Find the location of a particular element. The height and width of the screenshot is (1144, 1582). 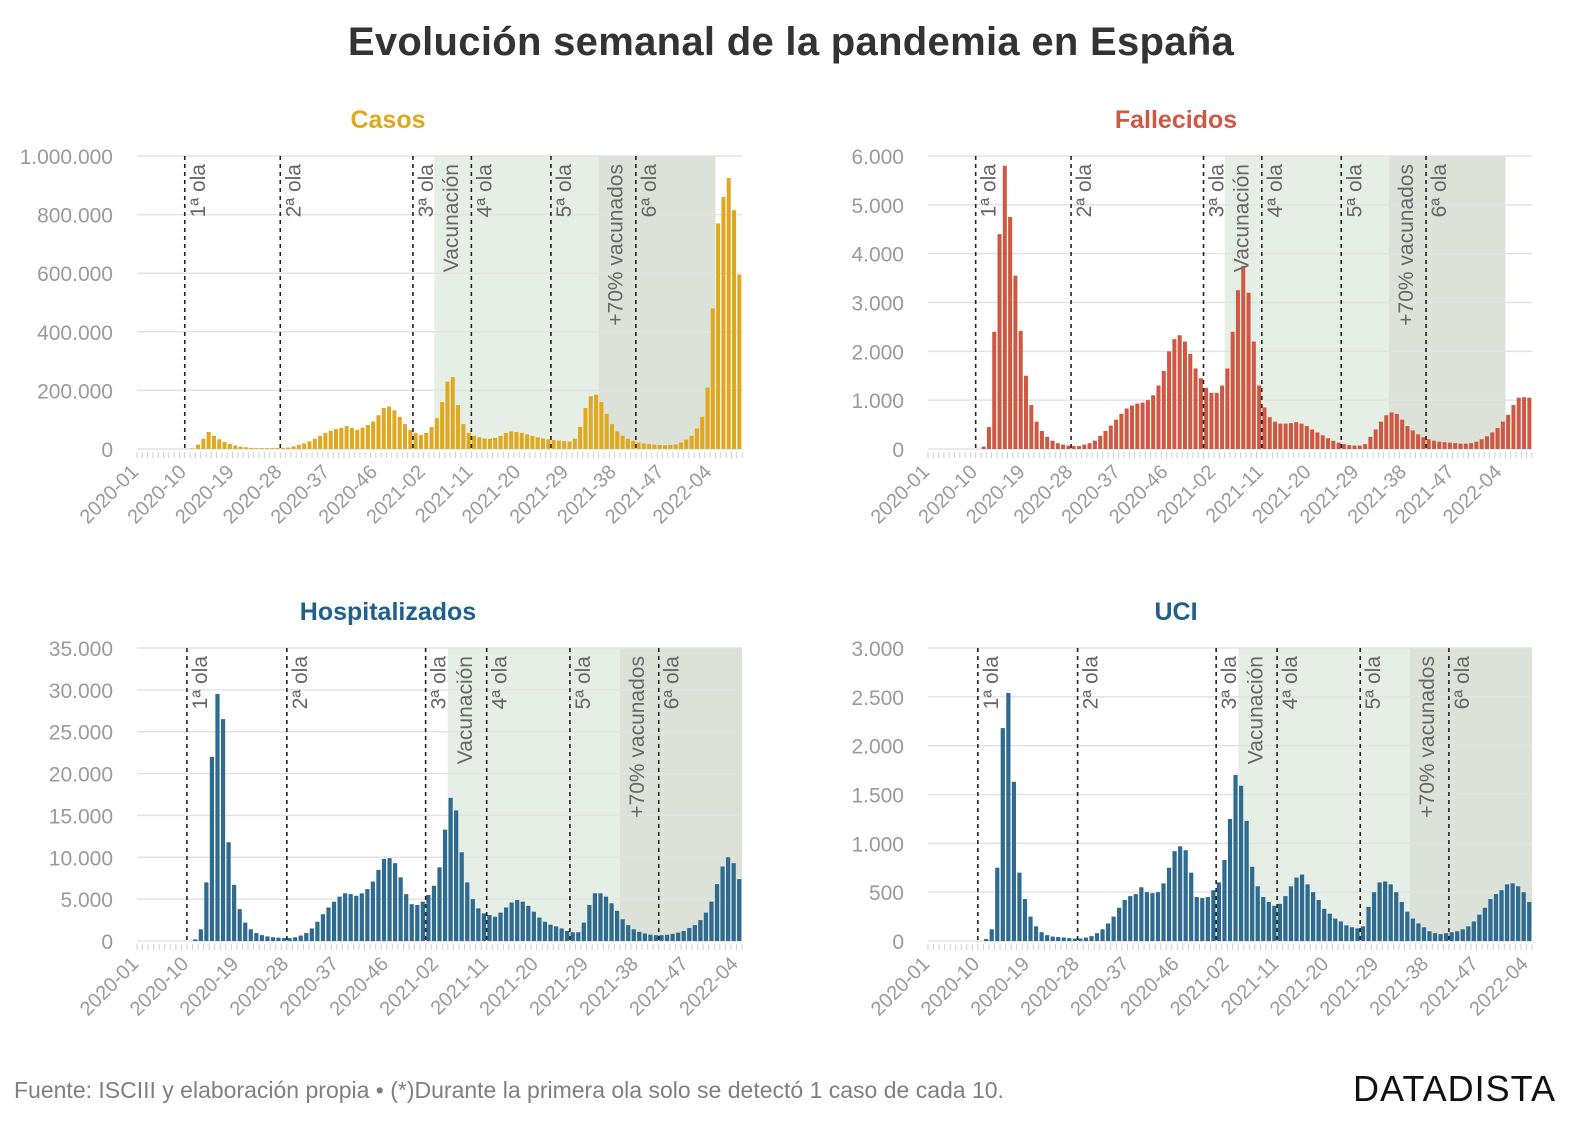

y-tick-label: 800.000 is located at coordinates (75, 216).